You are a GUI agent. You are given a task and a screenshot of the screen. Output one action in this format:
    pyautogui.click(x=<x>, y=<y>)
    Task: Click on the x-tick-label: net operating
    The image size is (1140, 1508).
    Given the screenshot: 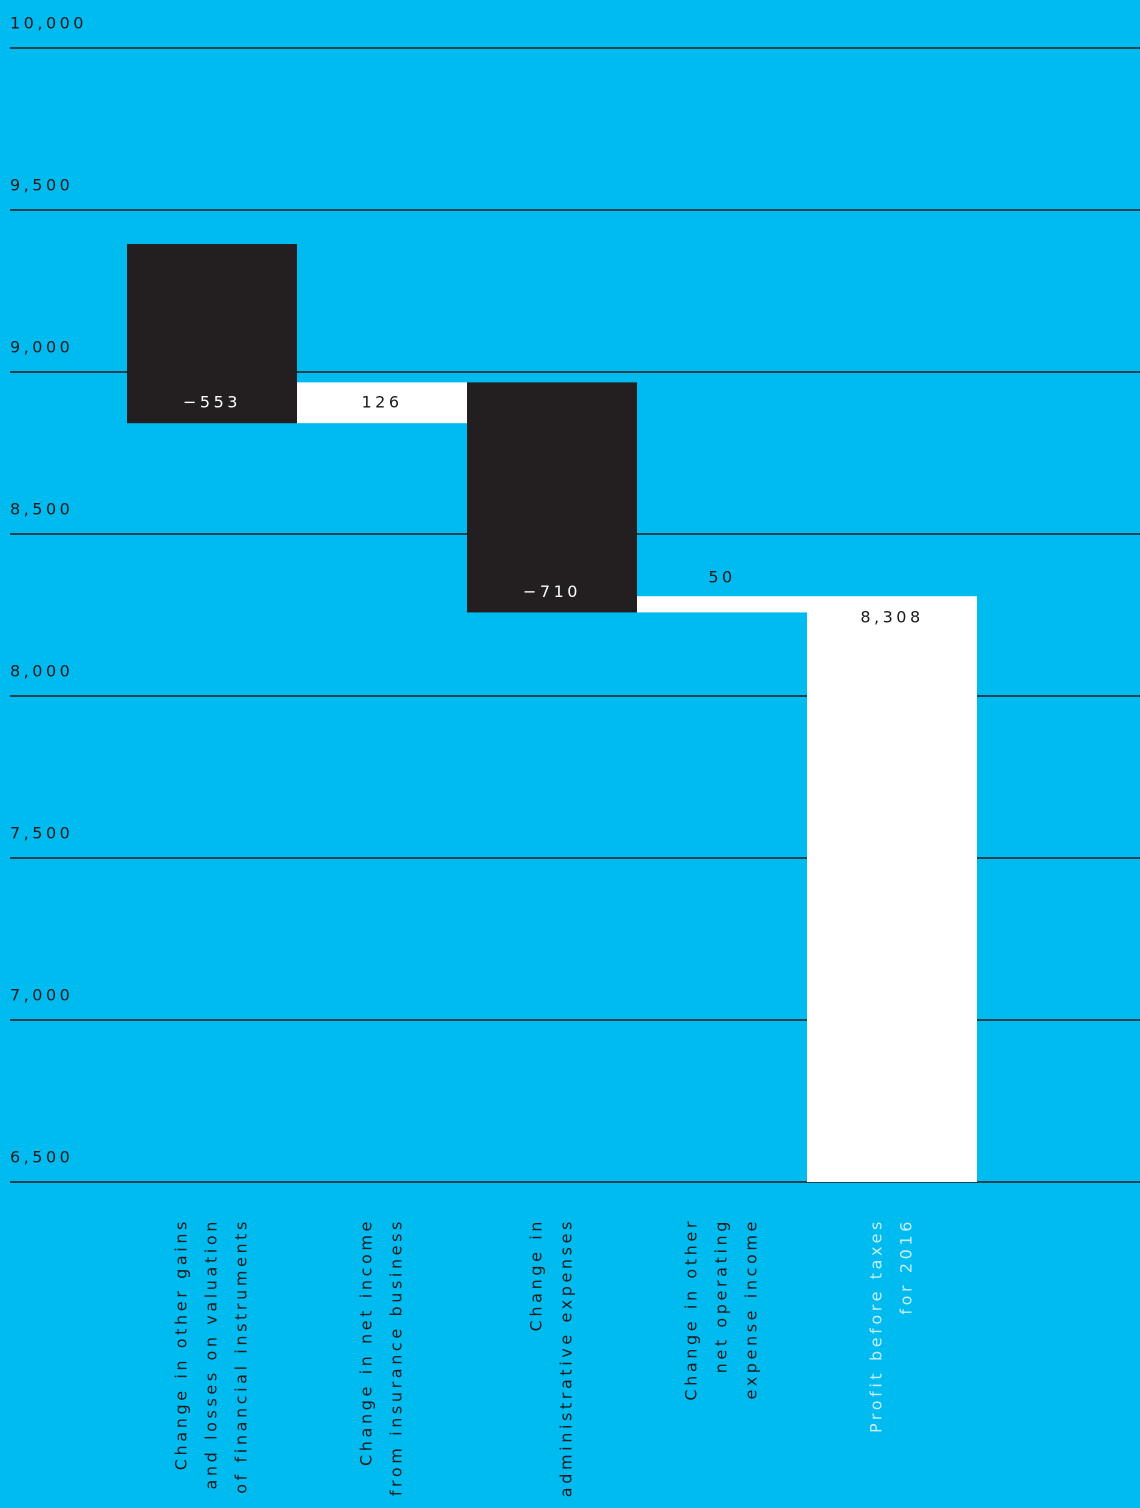 What is the action you would take?
    pyautogui.click(x=721, y=1295)
    